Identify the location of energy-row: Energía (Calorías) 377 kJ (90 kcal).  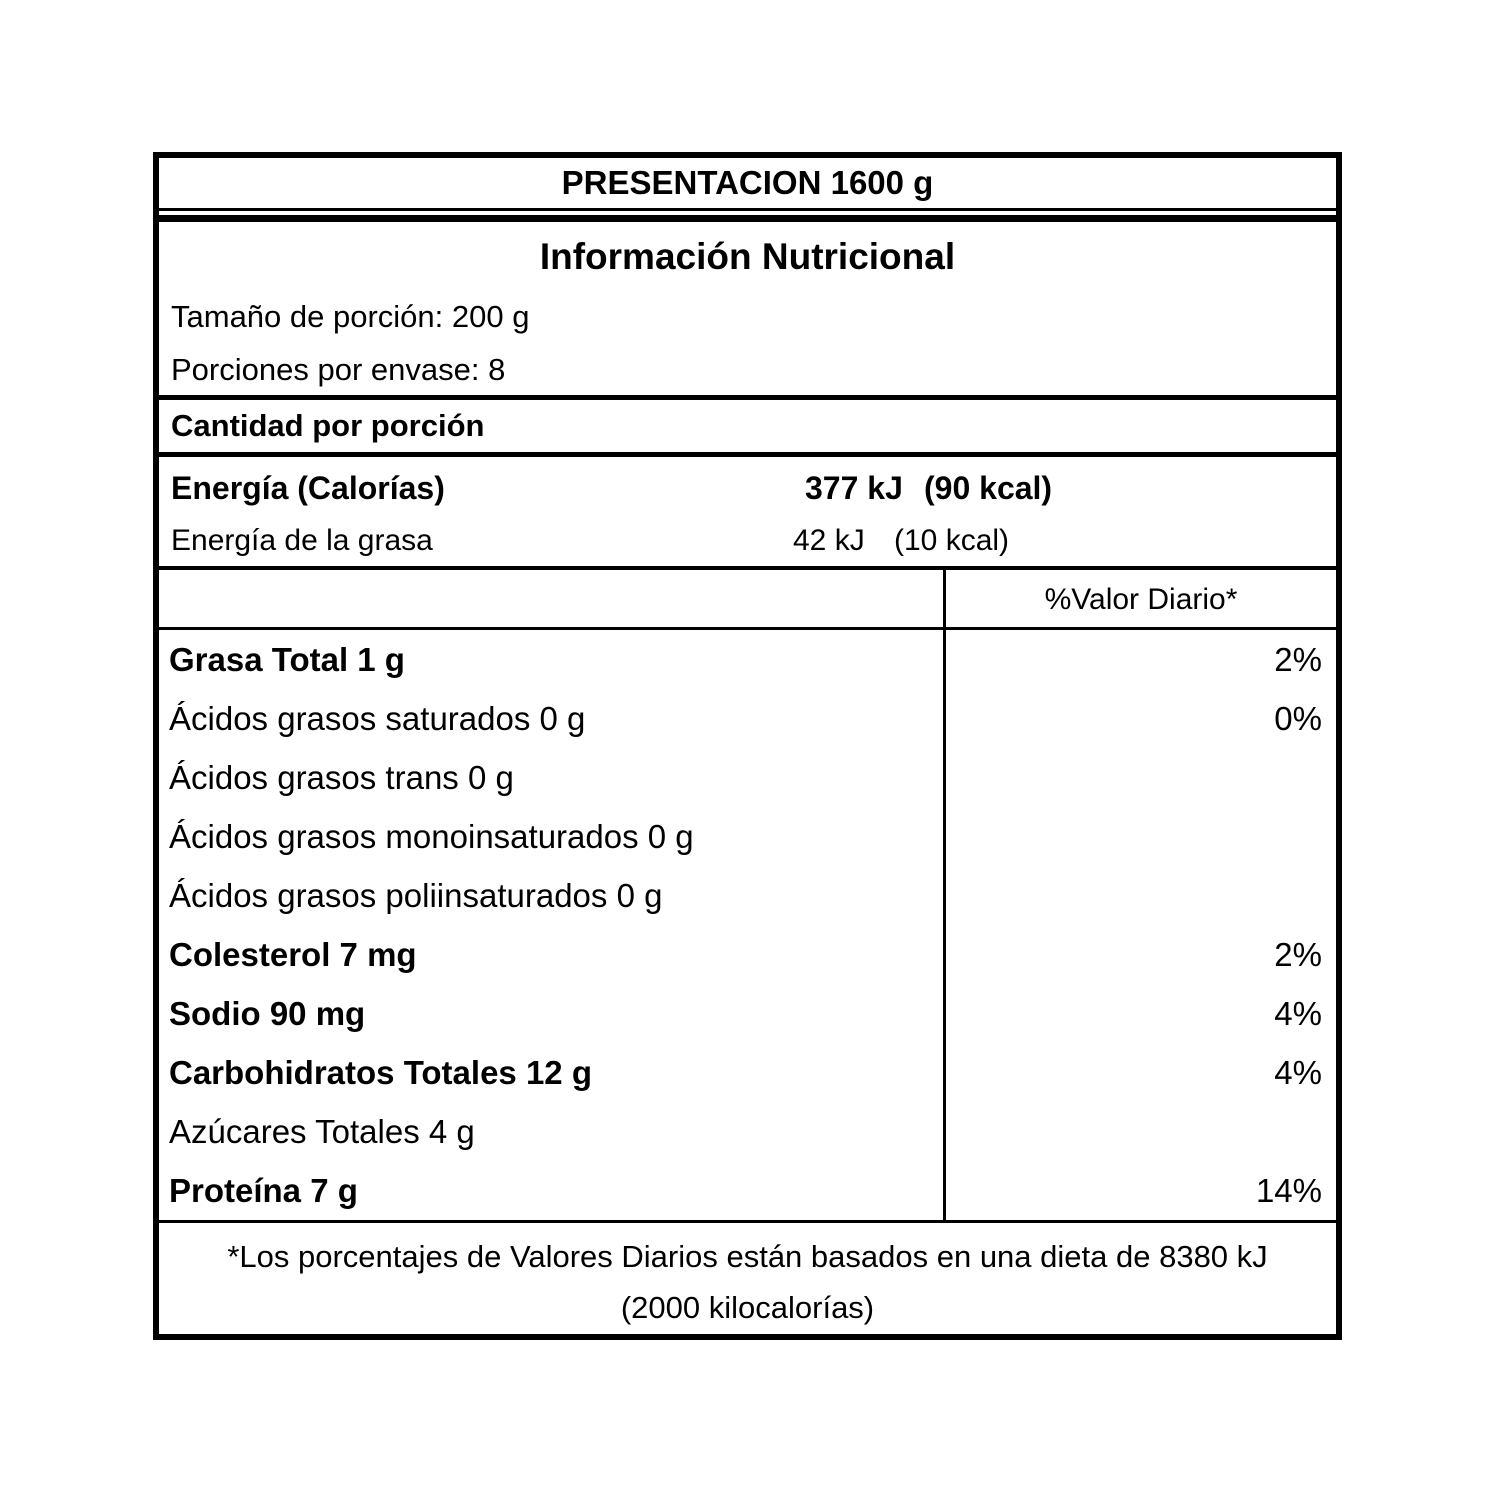
(747, 486).